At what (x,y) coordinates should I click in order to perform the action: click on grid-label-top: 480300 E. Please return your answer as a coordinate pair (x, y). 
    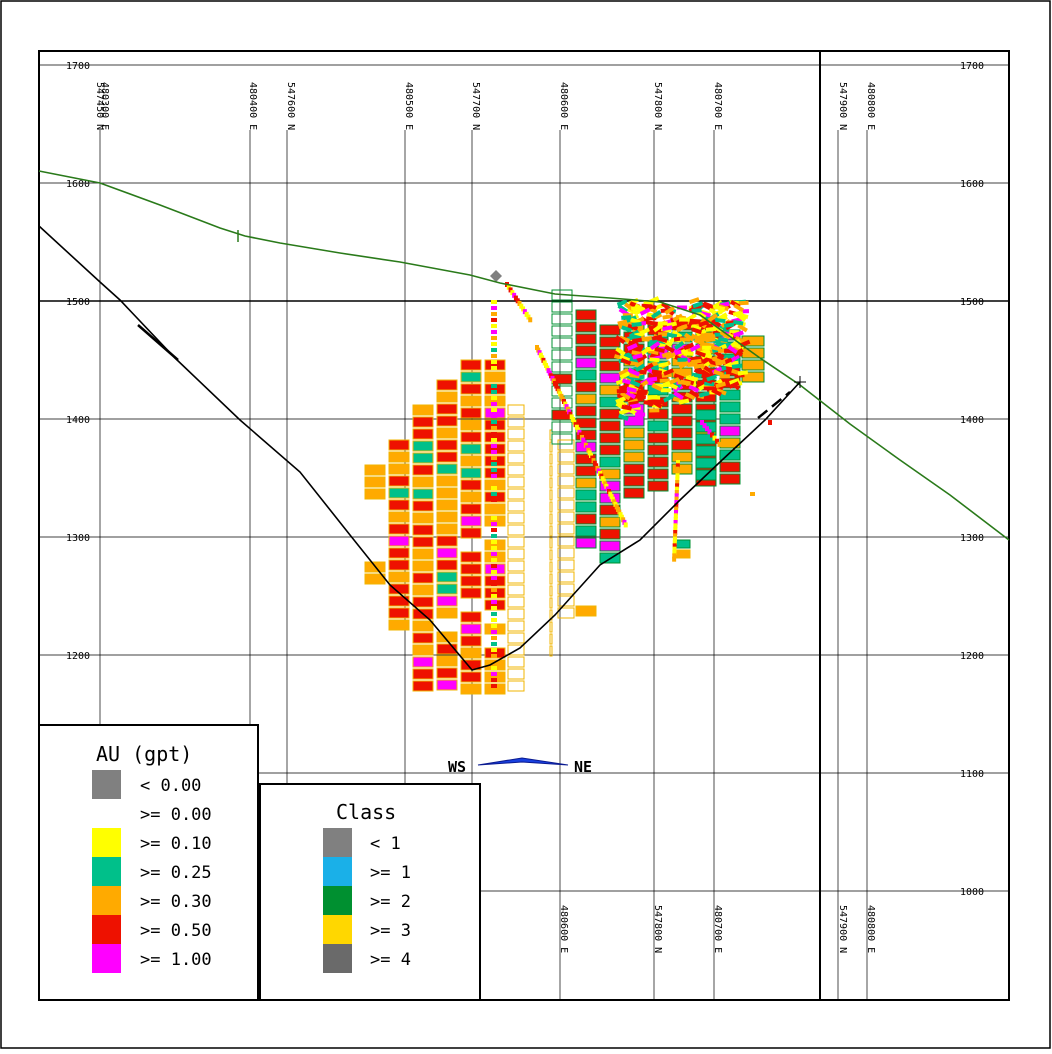
    Looking at the image, I should click on (104, 106).